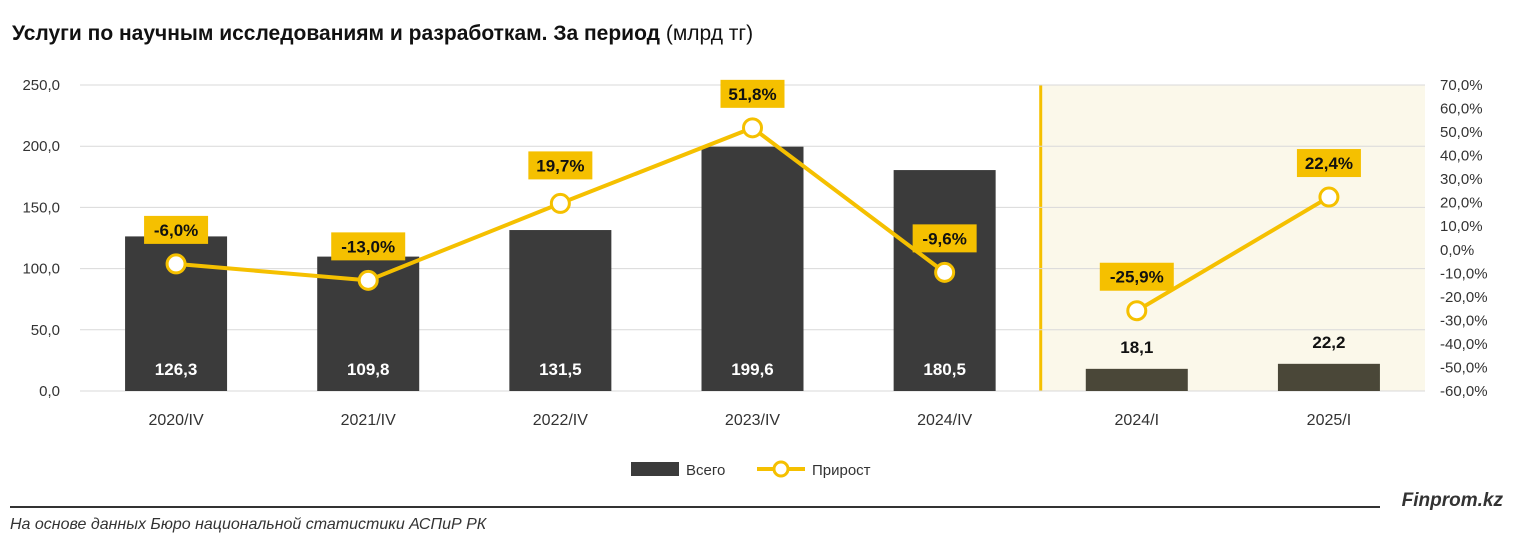 The image size is (1515, 548). Describe the element at coordinates (1464, 320) in the screenshot. I see `right-axis-tick: -30,0%` at that location.